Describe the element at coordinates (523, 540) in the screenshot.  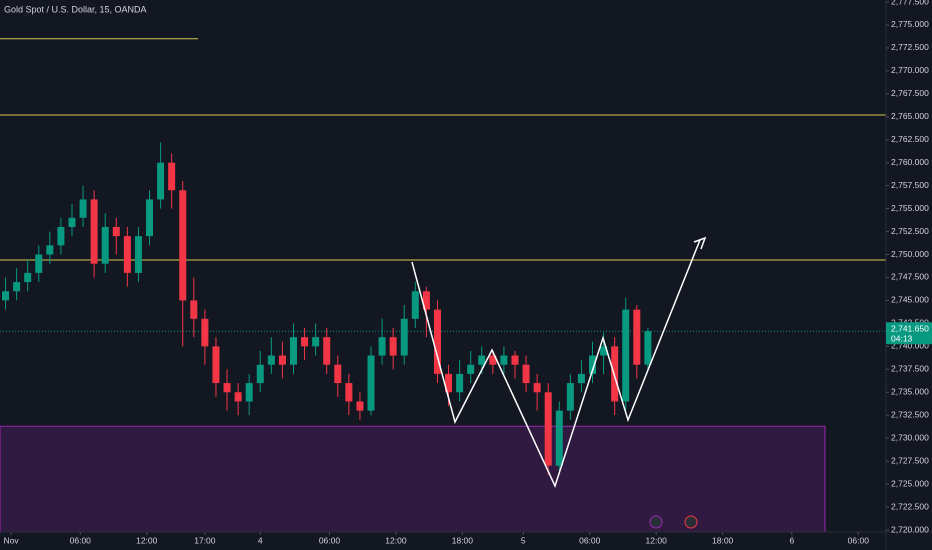
I see `x-tick-label: 5` at that location.